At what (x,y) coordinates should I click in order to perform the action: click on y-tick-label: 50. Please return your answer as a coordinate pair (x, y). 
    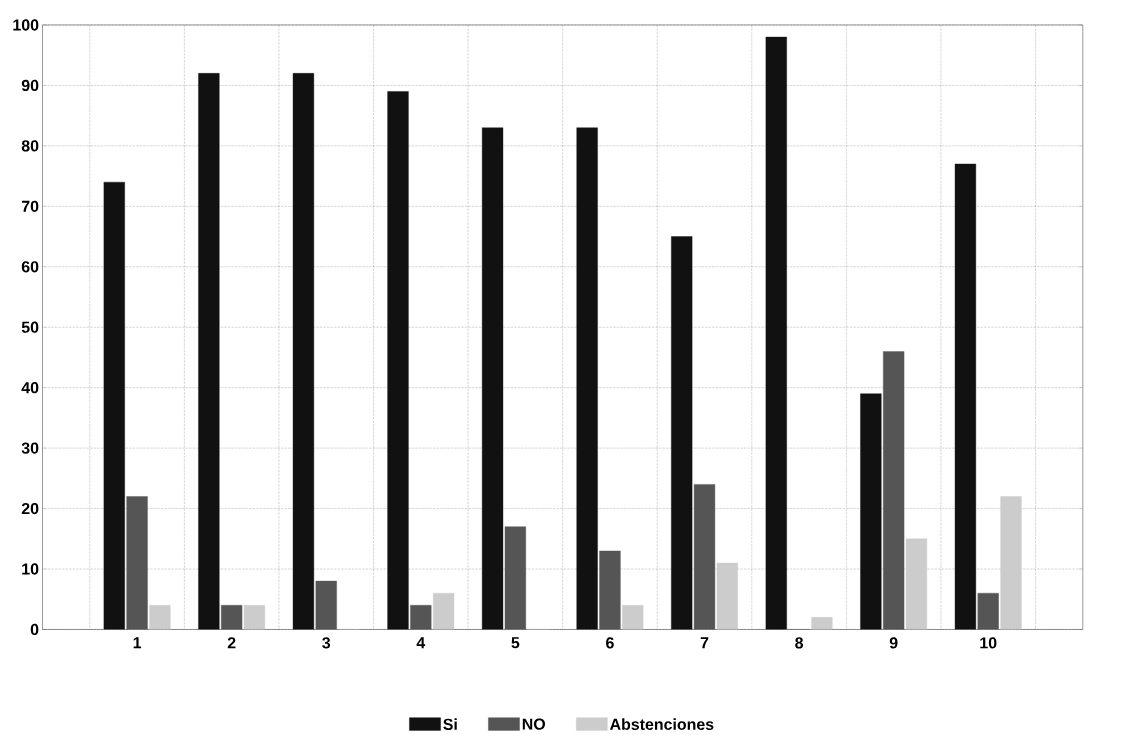
    Looking at the image, I should click on (30, 327).